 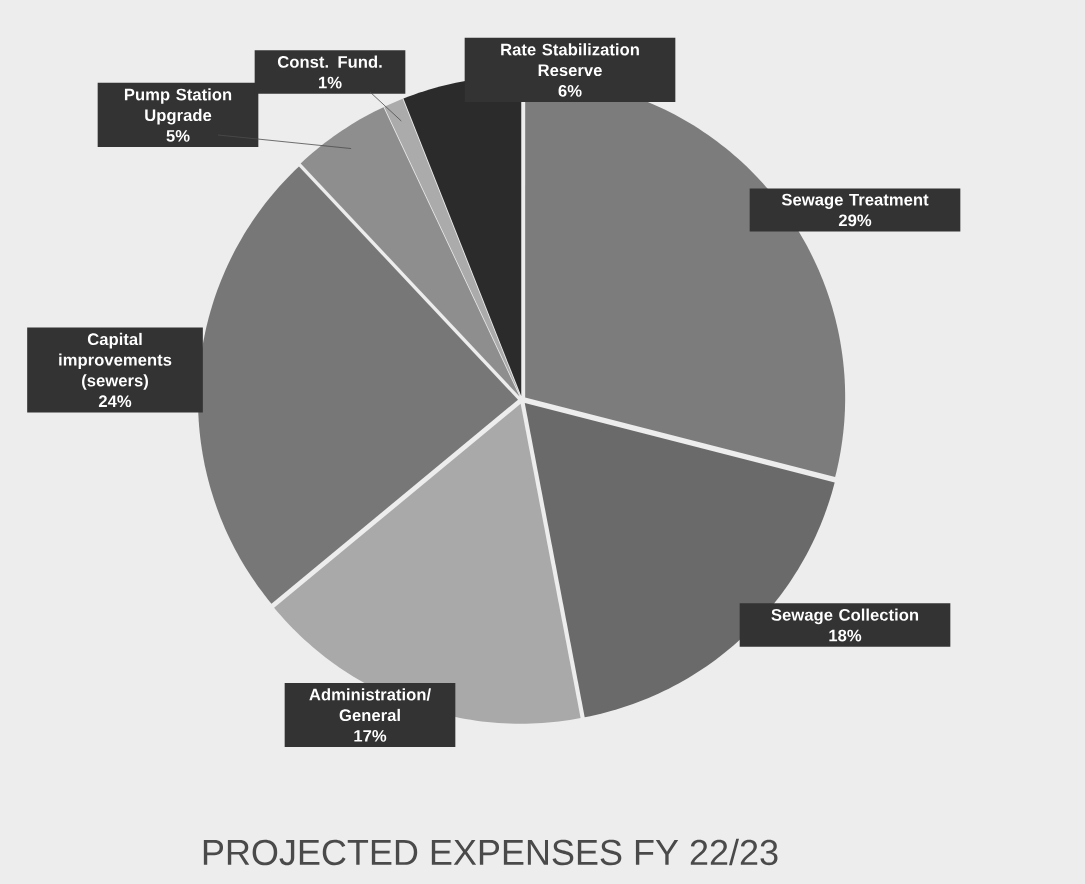 I want to click on slice-label: Capital improvements (sewers), so click(x=115, y=361).